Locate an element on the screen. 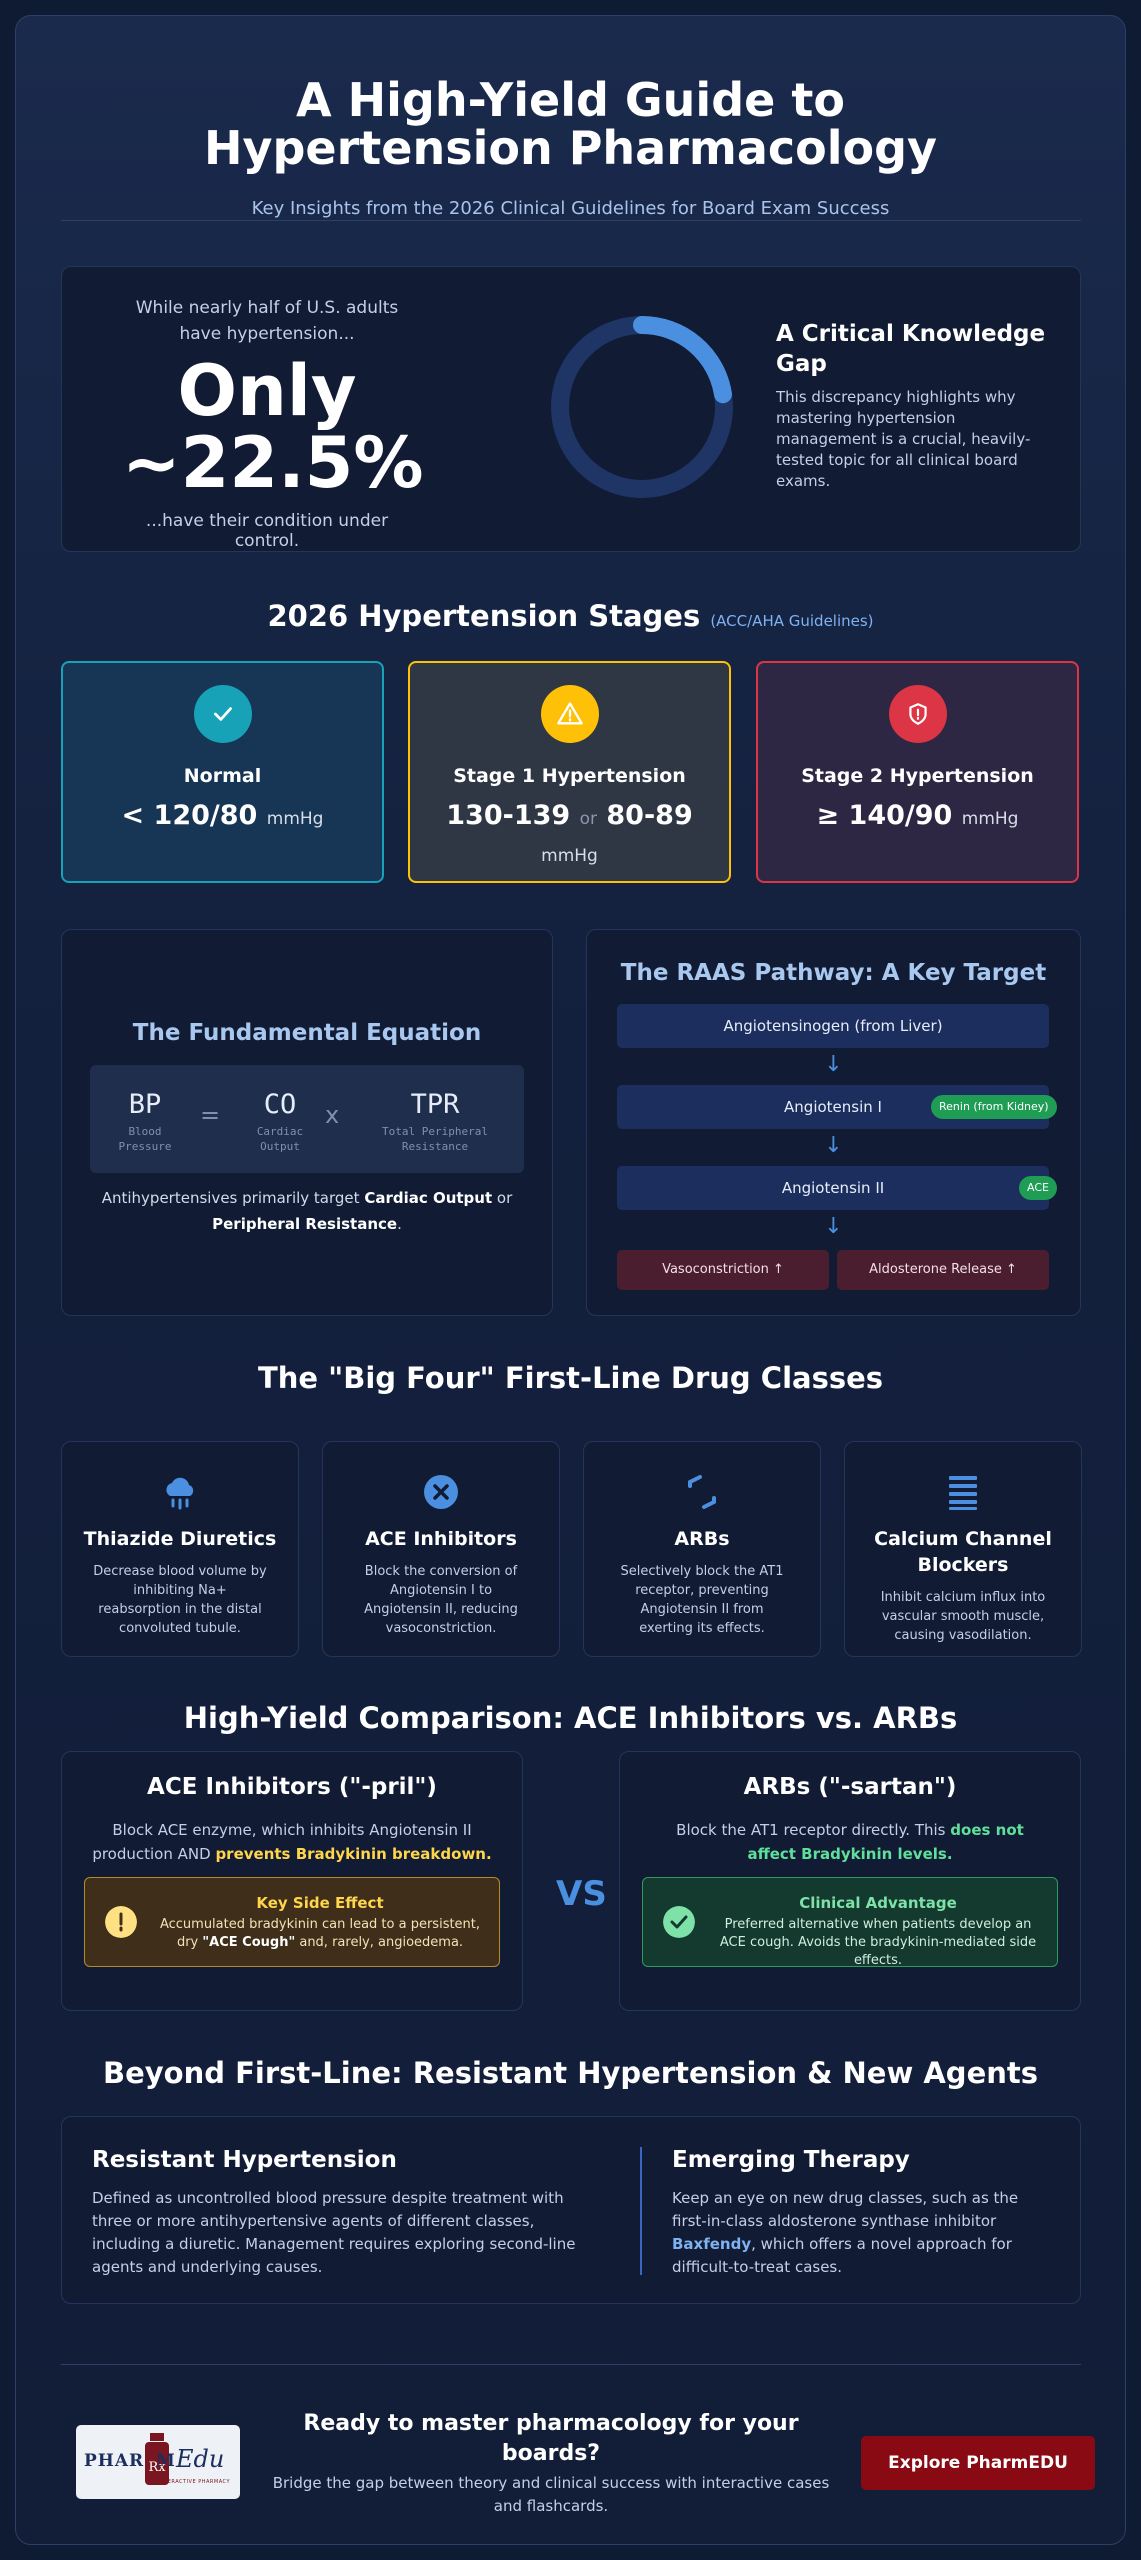  logo-text-m: M is located at coordinates (165, 2461).